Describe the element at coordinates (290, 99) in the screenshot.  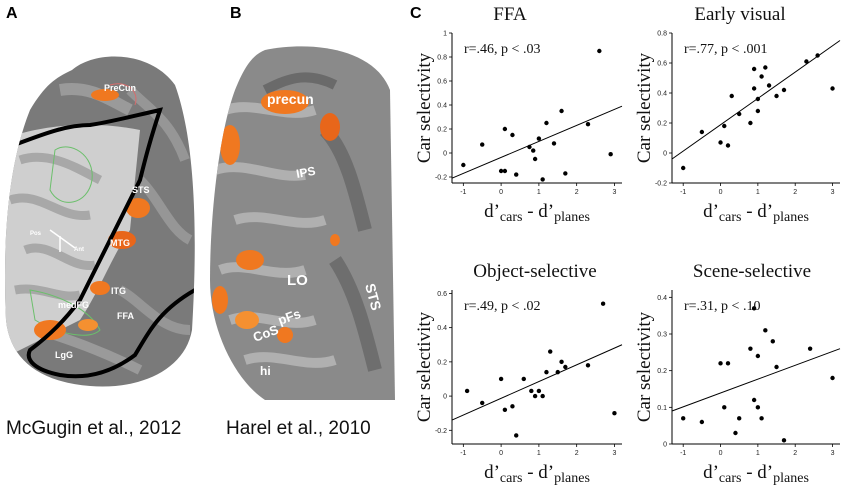
I see `label-precun-b: precun` at that location.